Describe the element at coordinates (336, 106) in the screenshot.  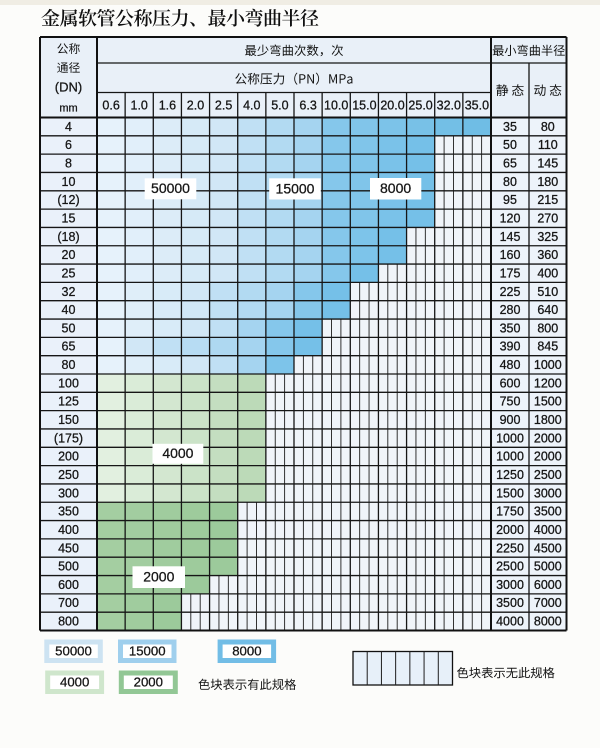
I see `svg-text: 10.0` at that location.